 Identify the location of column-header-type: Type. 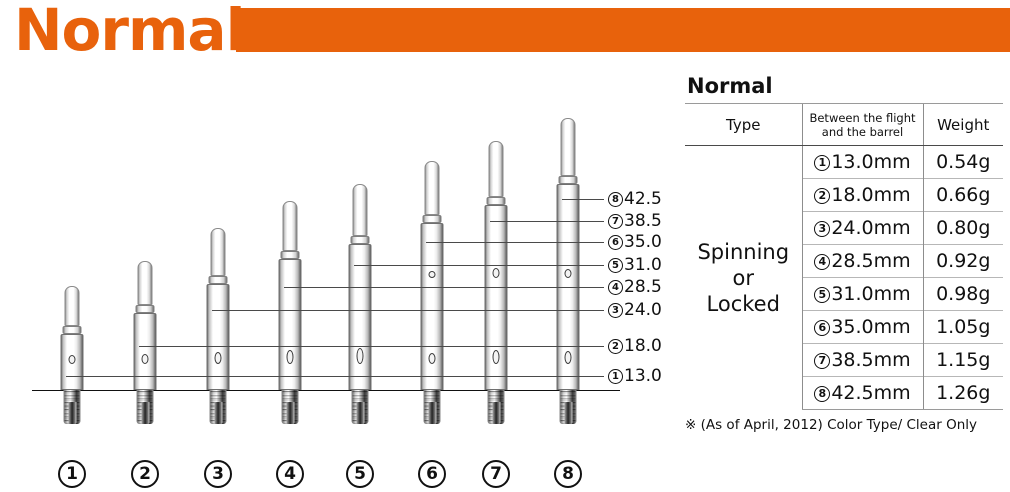
(743, 124).